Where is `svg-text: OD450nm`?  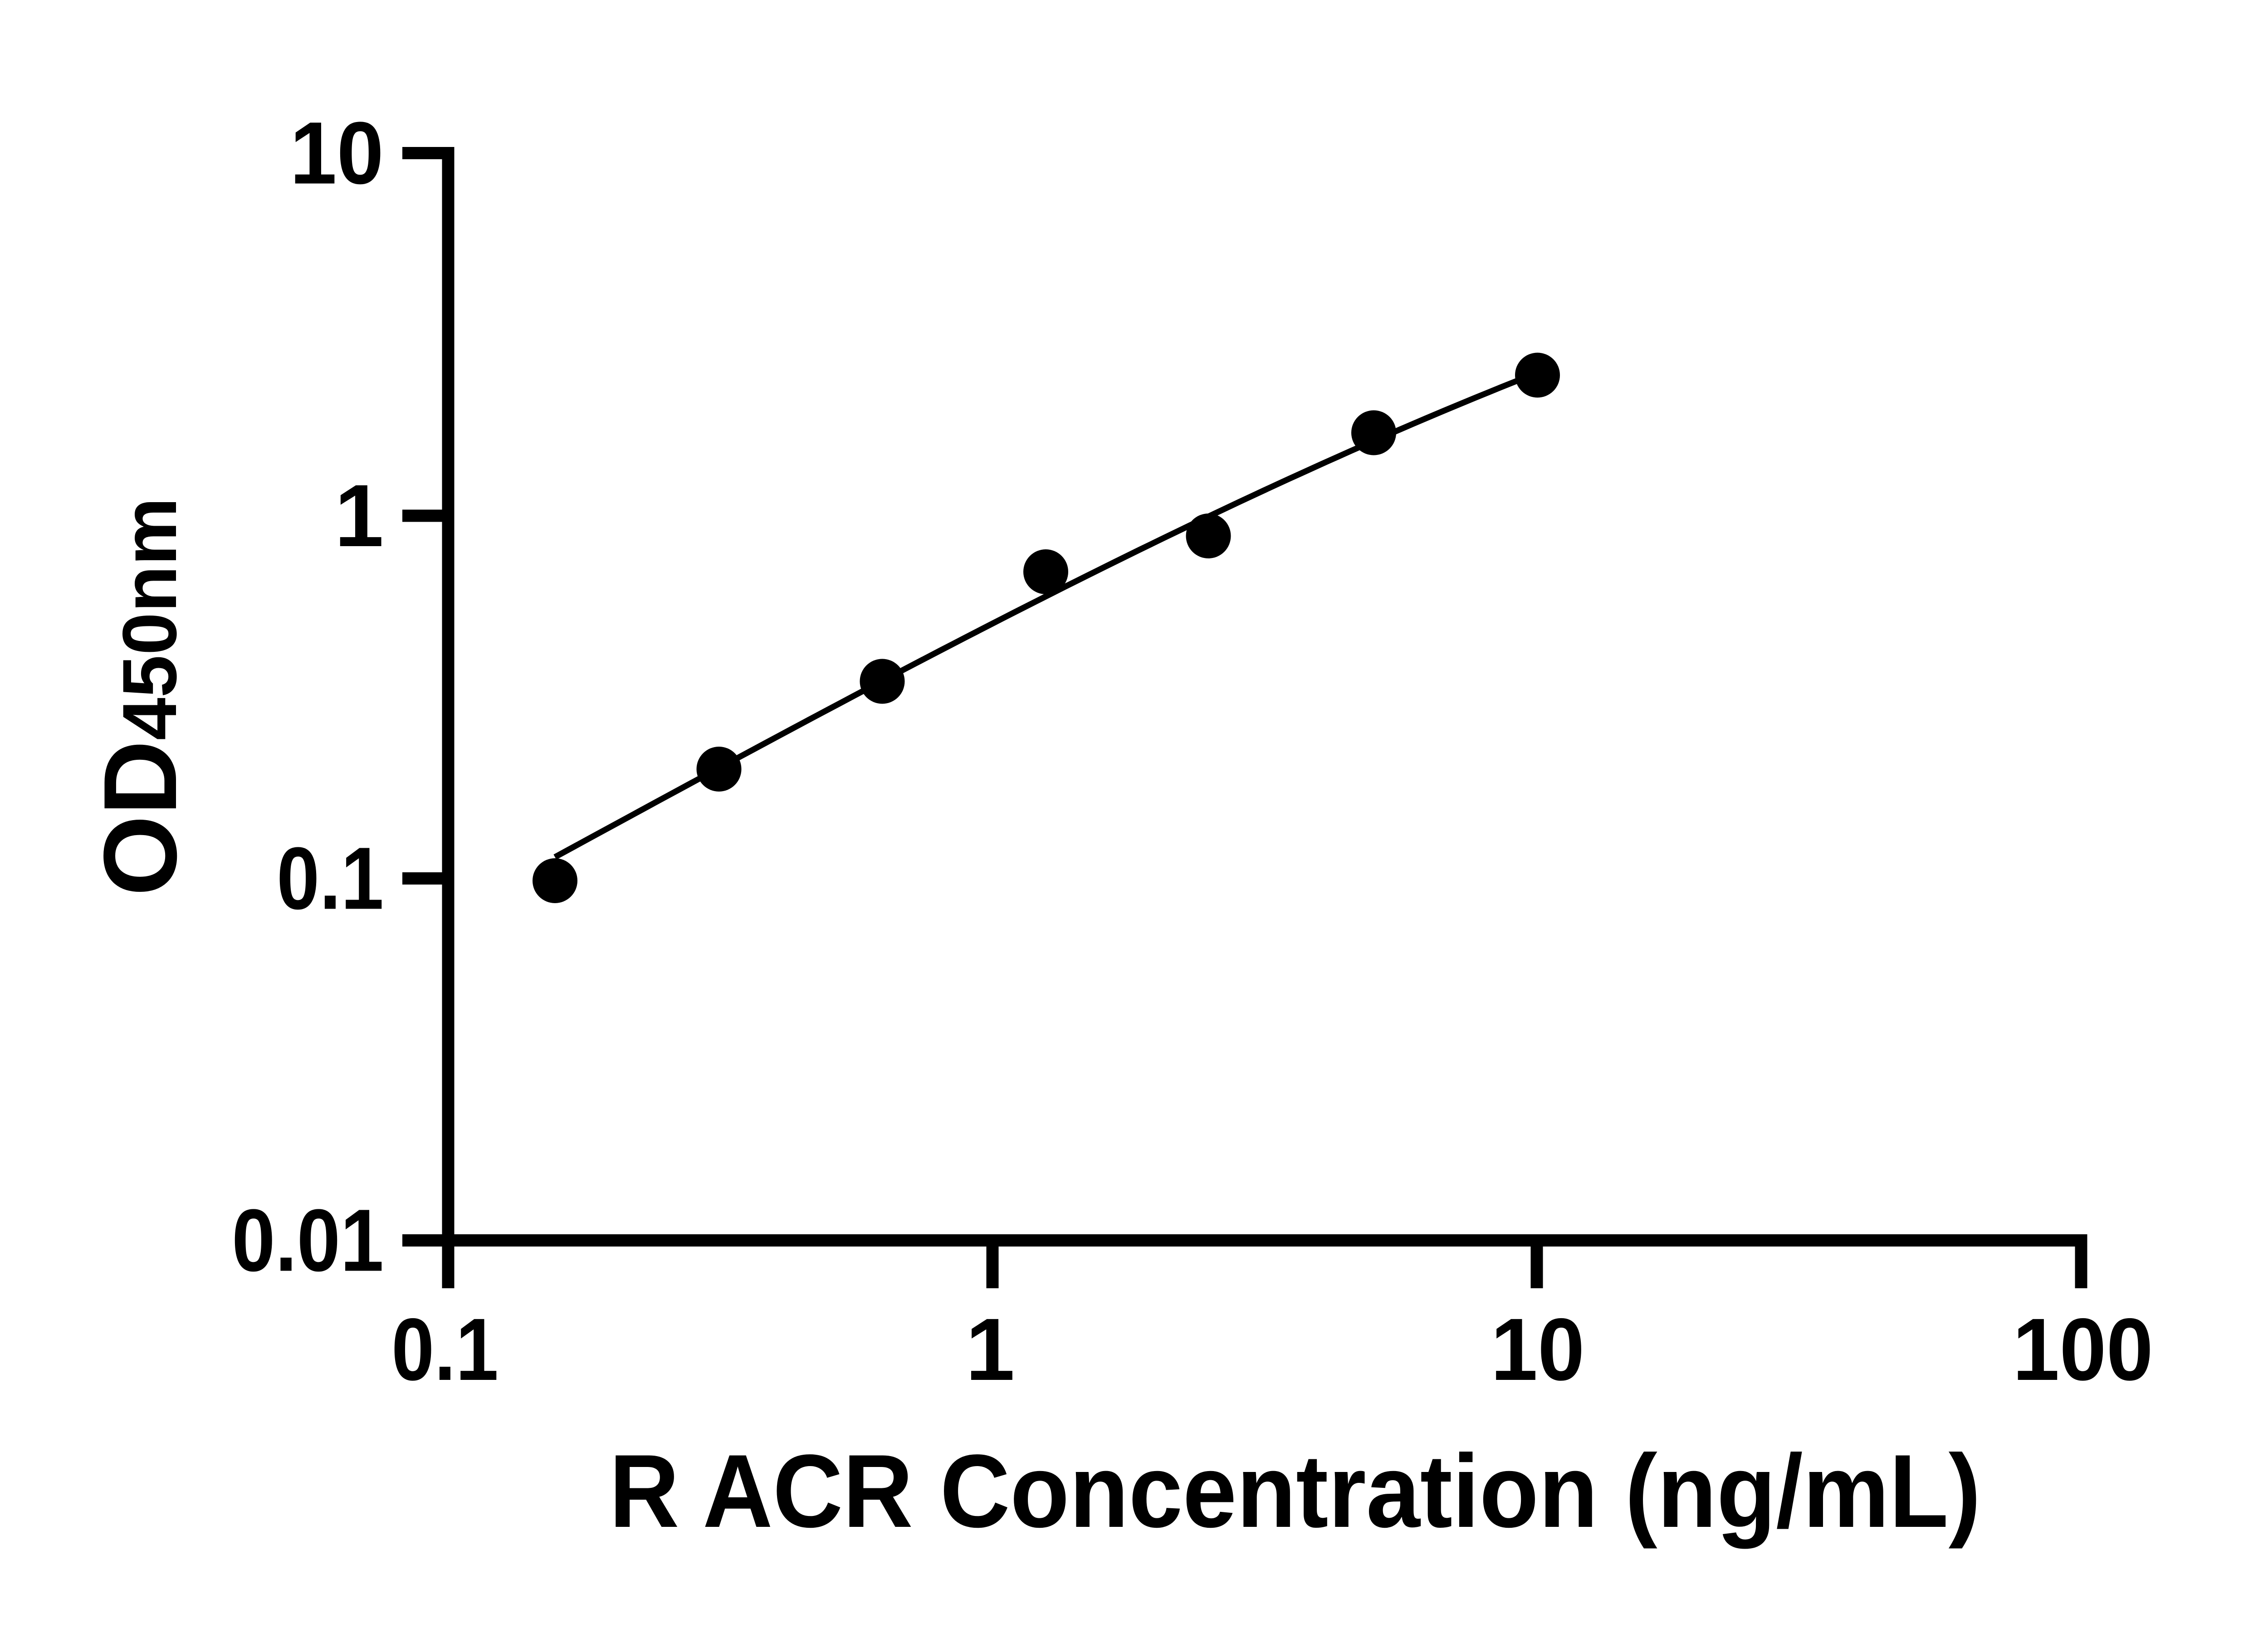
svg-text: OD450nm is located at coordinates (140, 697).